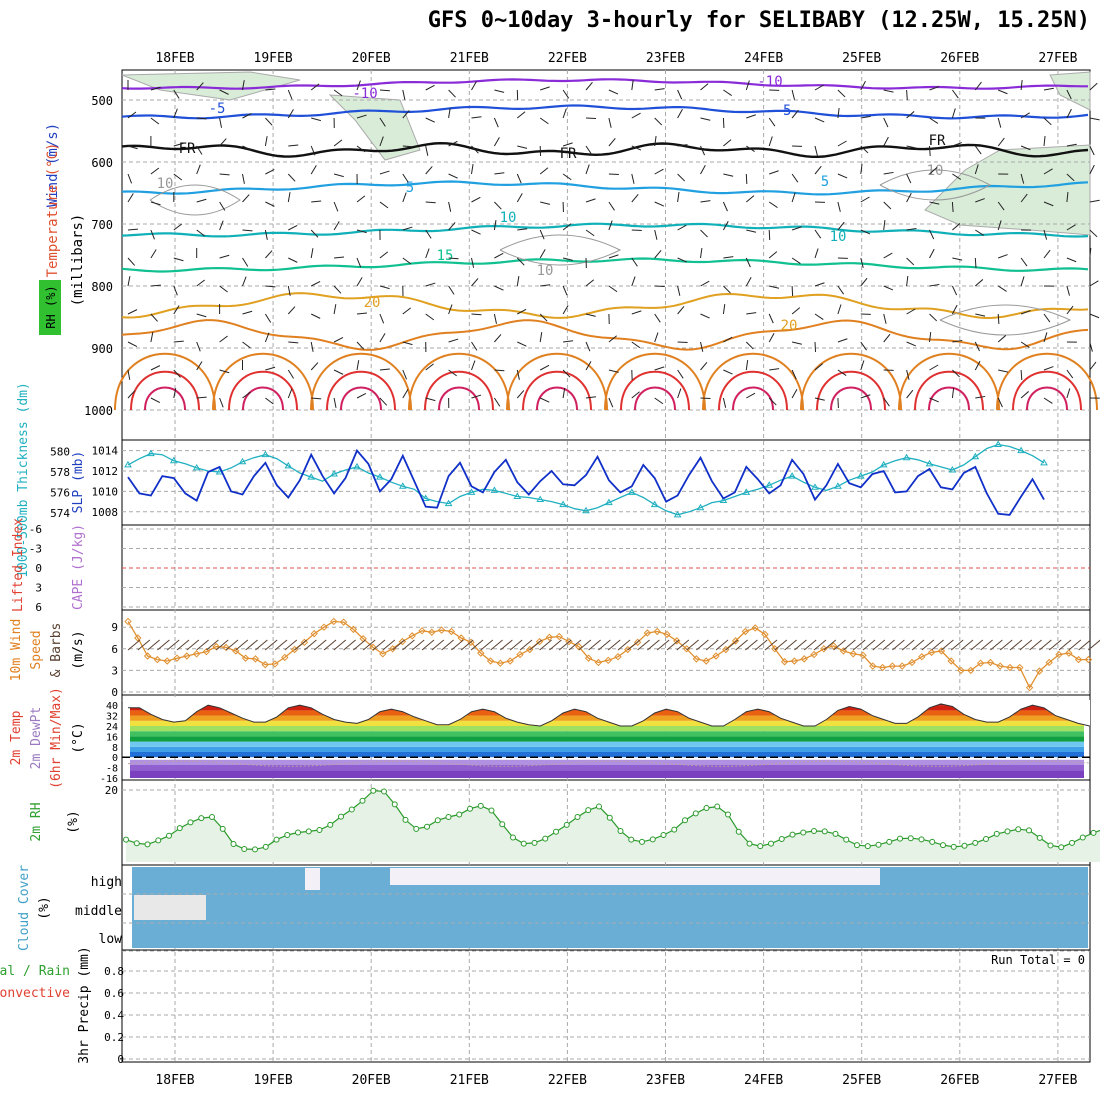 The height and width of the screenshot is (1100, 1100). Describe the element at coordinates (105, 491) in the screenshot. I see `slp-tick: 1010` at that location.